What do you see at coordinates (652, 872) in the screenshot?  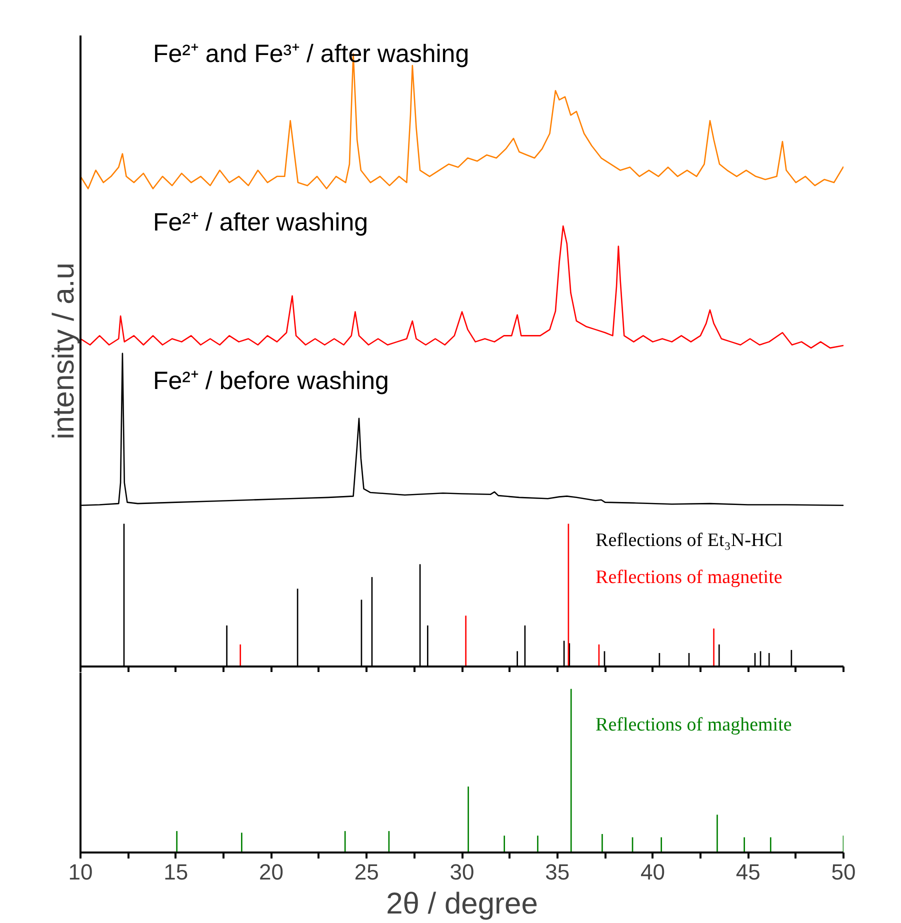 I see `x-tick-label: 40` at bounding box center [652, 872].